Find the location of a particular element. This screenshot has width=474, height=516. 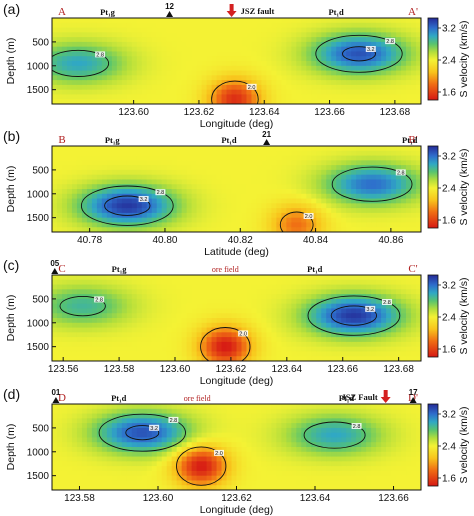

contour-line is located at coordinates (235, 92).